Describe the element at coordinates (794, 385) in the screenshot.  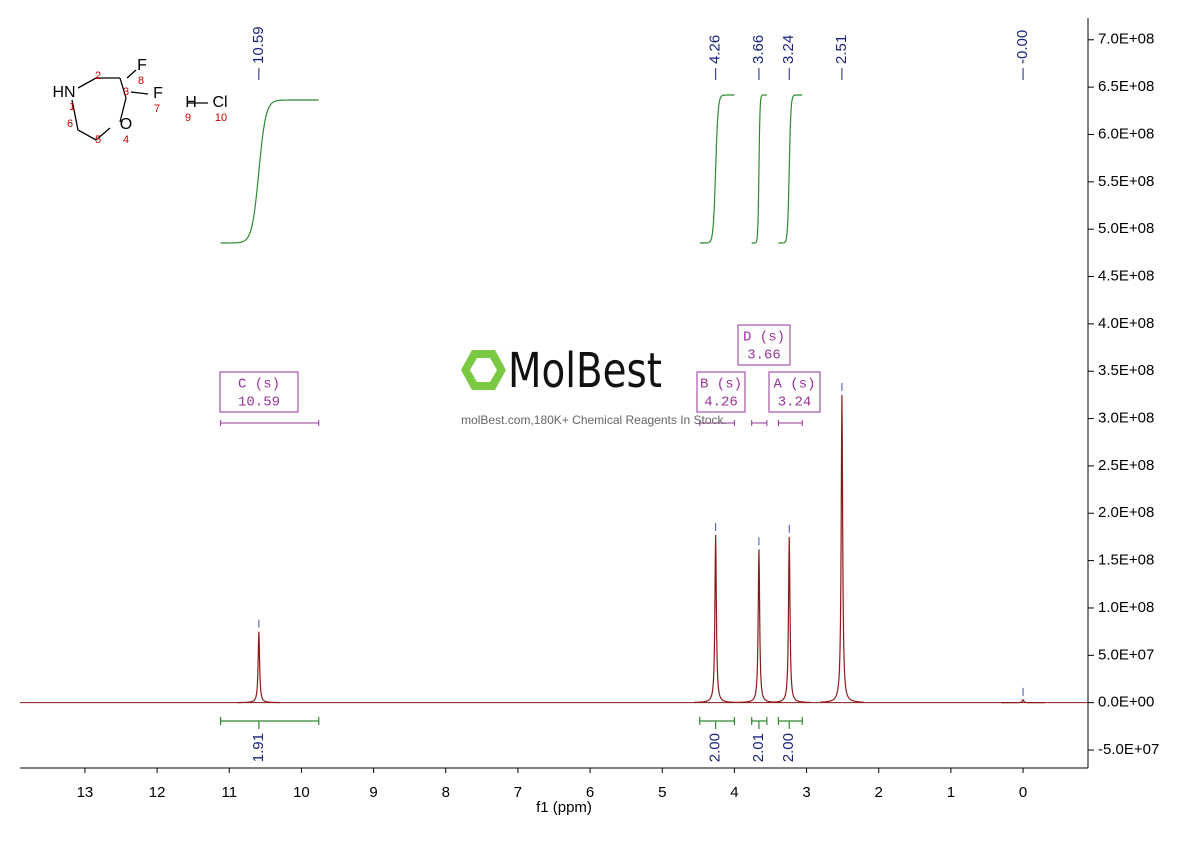
I see `multiplet-label: A (s)` at that location.